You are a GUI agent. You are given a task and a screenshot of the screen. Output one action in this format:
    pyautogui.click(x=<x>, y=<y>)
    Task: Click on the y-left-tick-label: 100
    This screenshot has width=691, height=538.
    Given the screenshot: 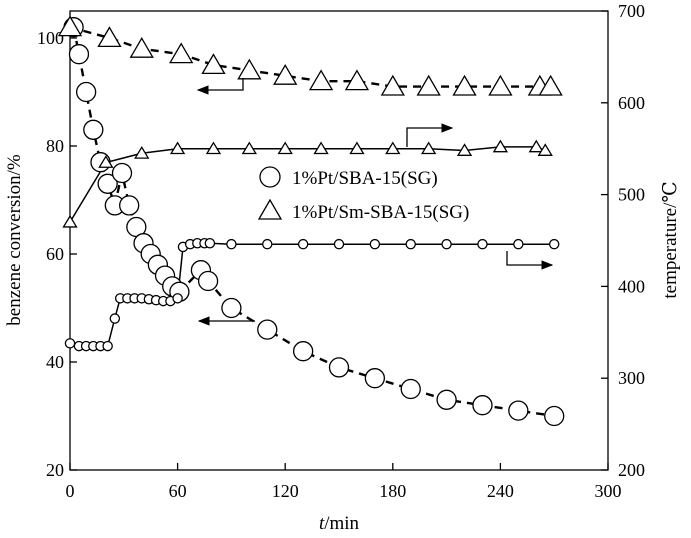 What is the action you would take?
    pyautogui.click(x=50, y=38)
    